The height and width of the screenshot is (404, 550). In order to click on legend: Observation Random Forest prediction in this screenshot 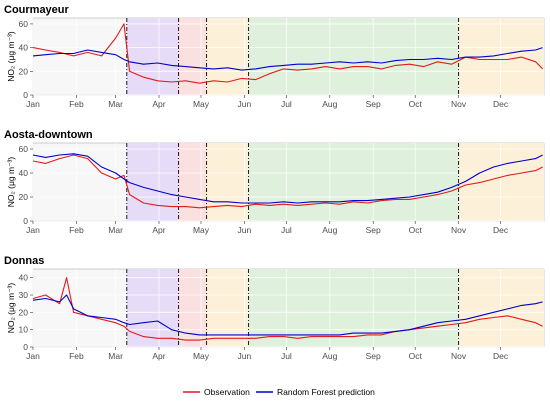, I will do `click(279, 392)`.